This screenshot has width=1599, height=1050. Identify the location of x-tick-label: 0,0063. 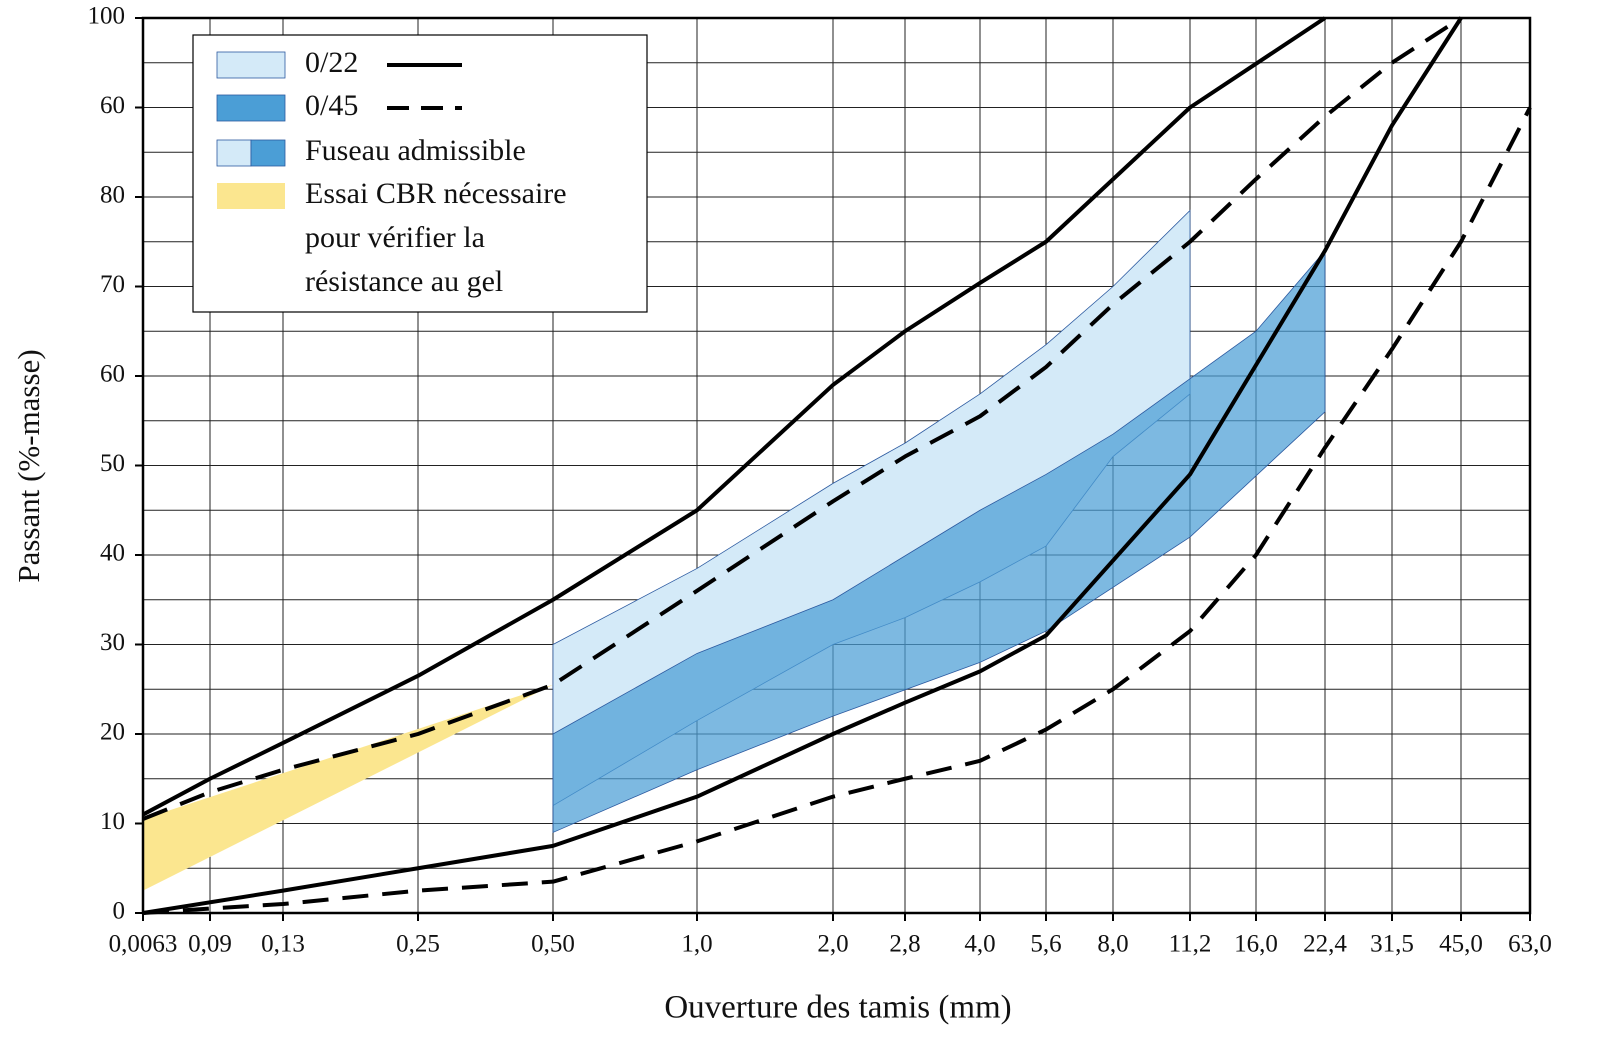
(143, 944).